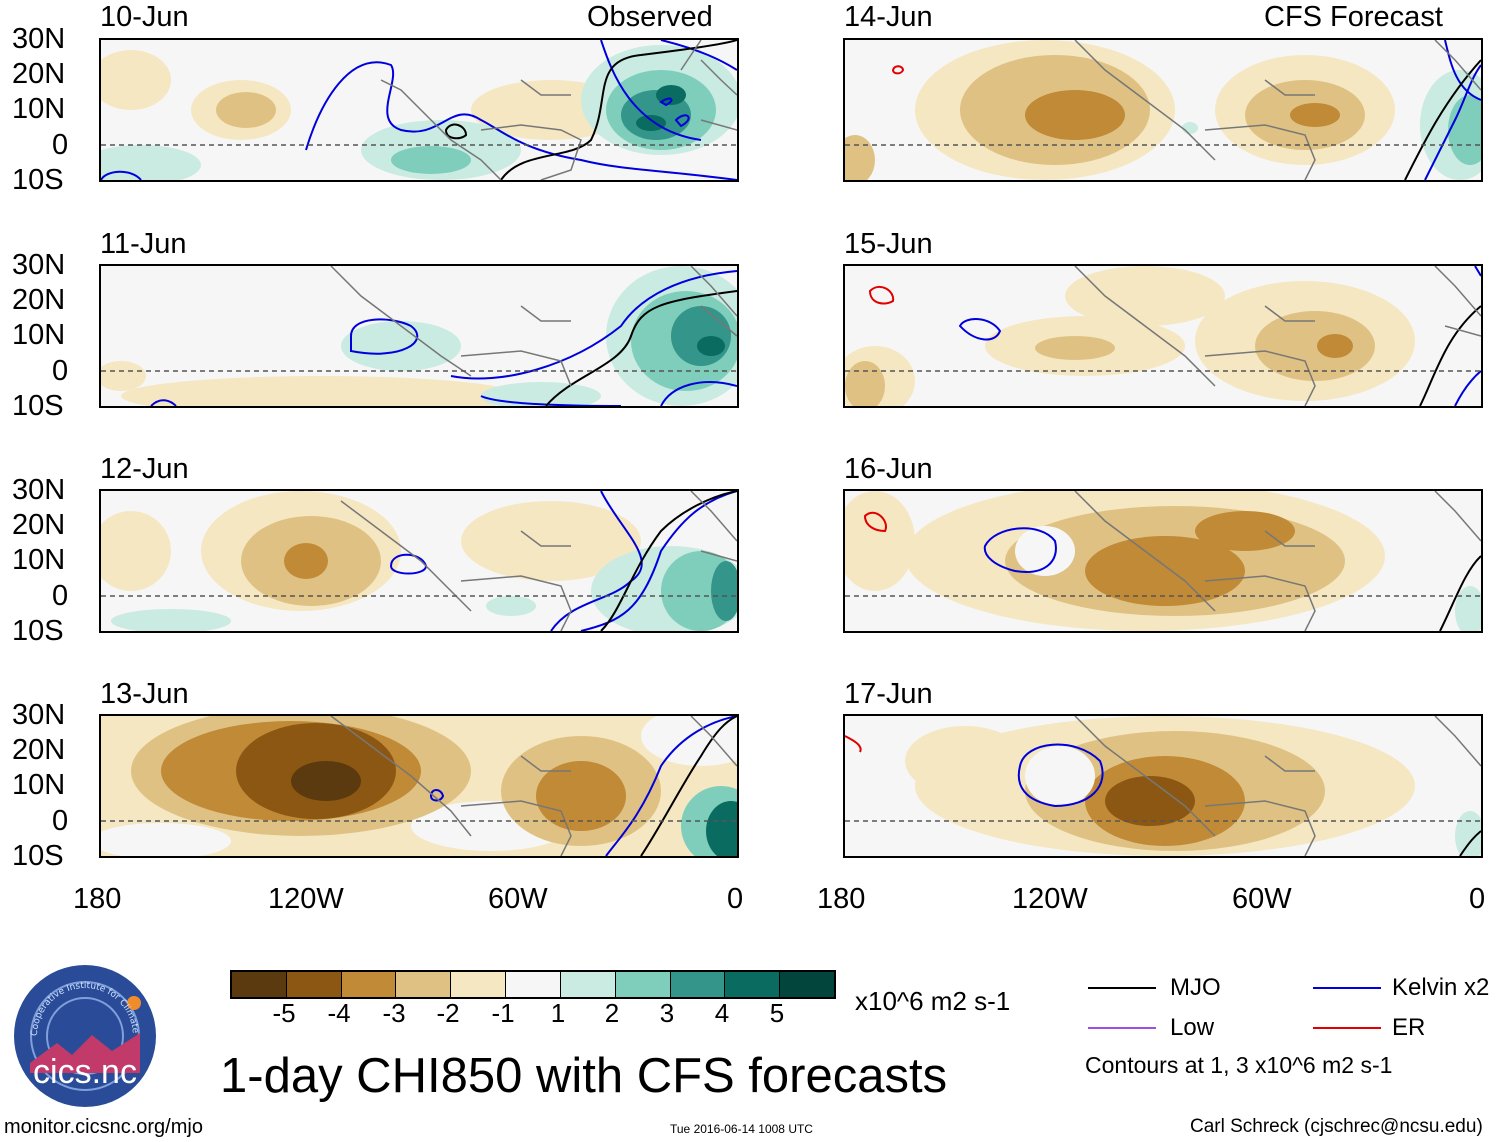 The width and height of the screenshot is (1510, 1142). Describe the element at coordinates (888, 244) in the screenshot. I see `panel-date-label: 15-Jun` at that location.